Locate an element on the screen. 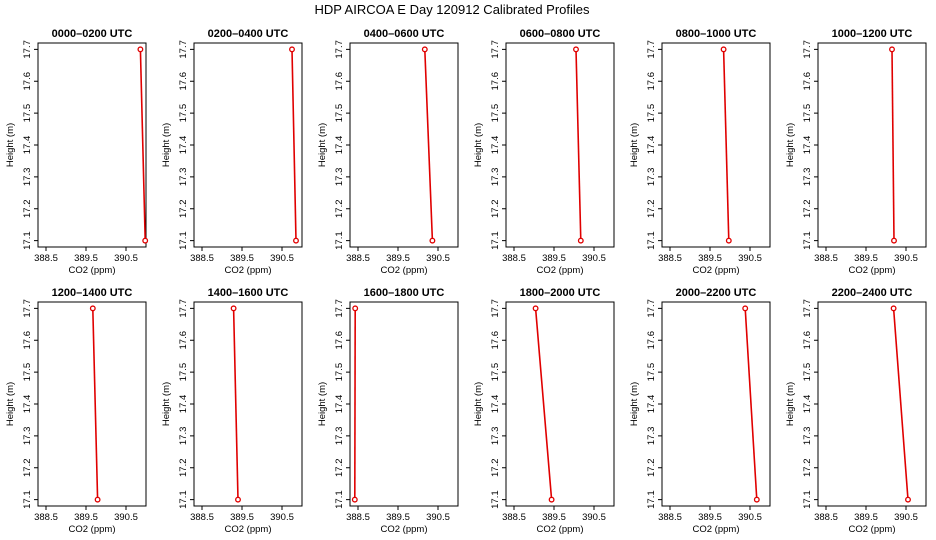  panel-title: 0200–0400 UTC is located at coordinates (248, 34).